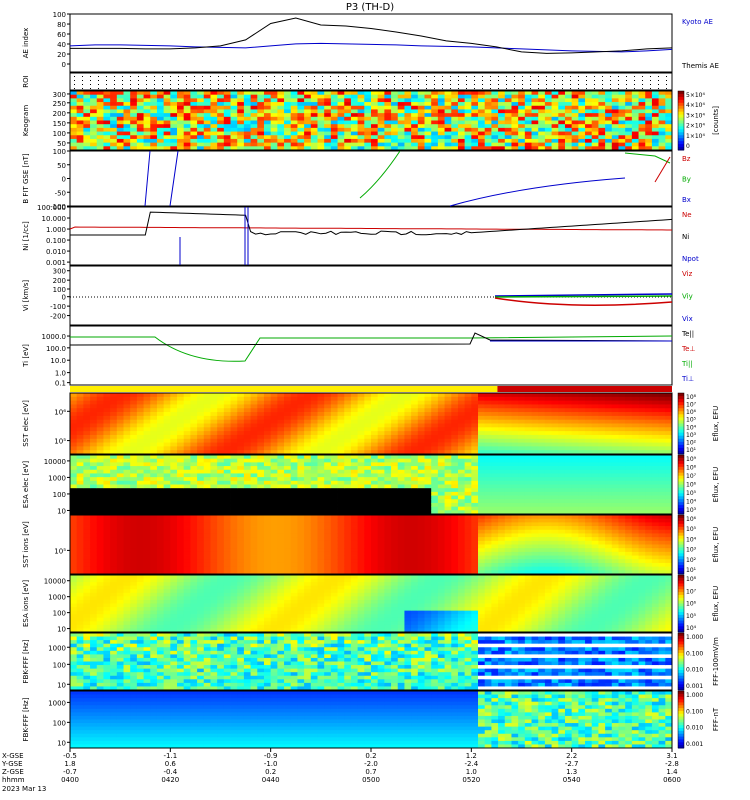 This screenshot has width=750, height=800. Describe the element at coordinates (61, 144) in the screenshot. I see `y-tick-label: 50` at that location.